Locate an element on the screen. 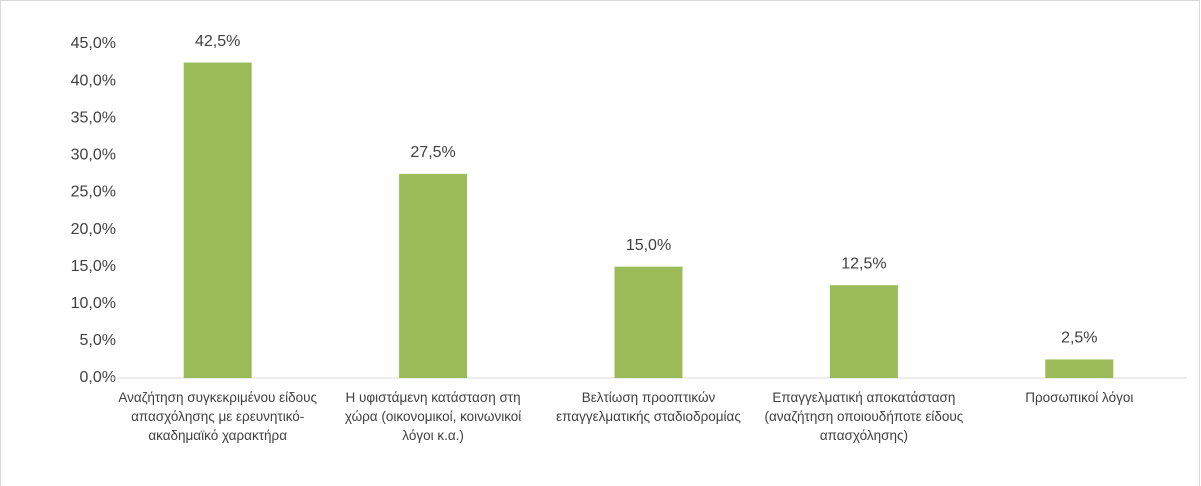  y-tick-label: 45,0% is located at coordinates (93, 43).